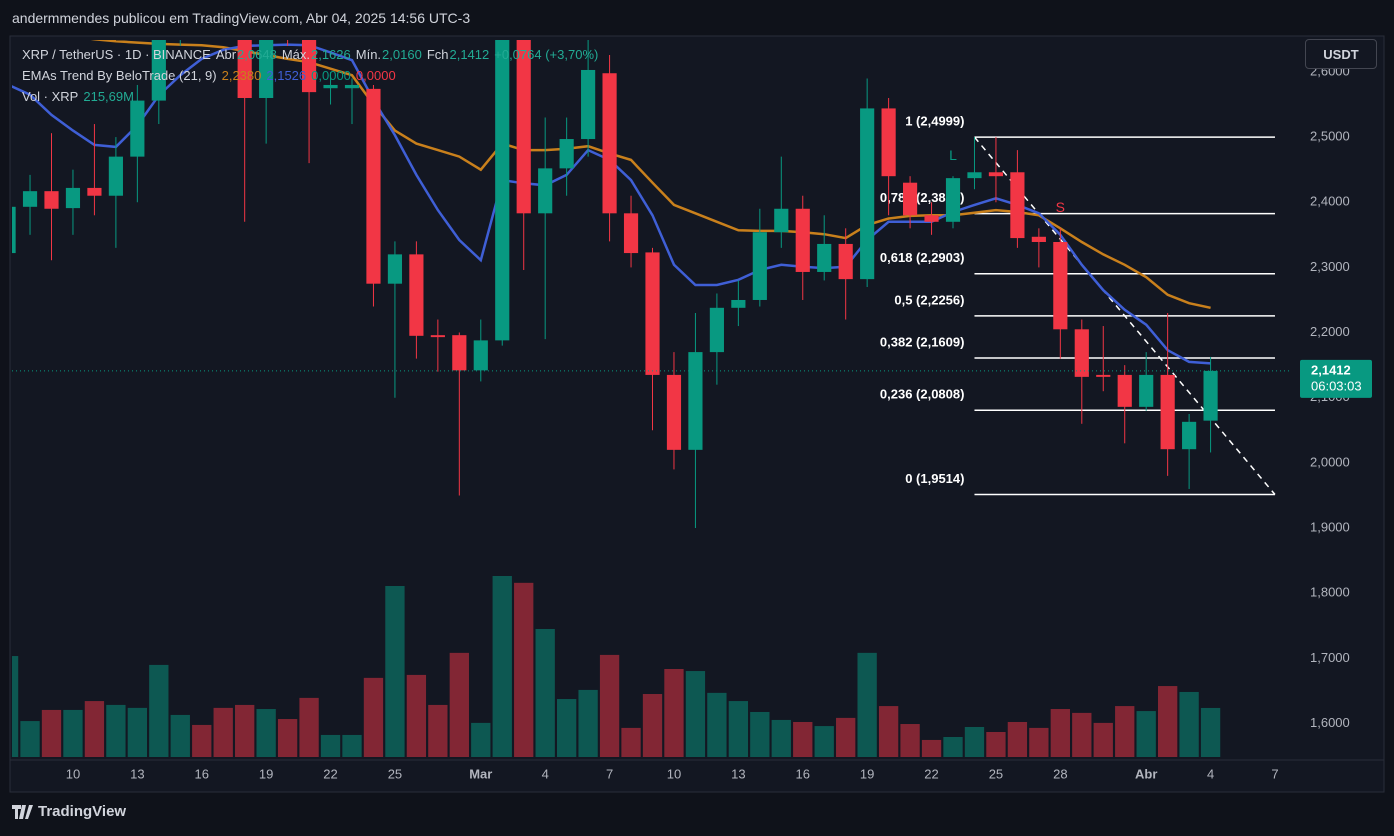  I want to click on fib-trend, so click(1124, 316).